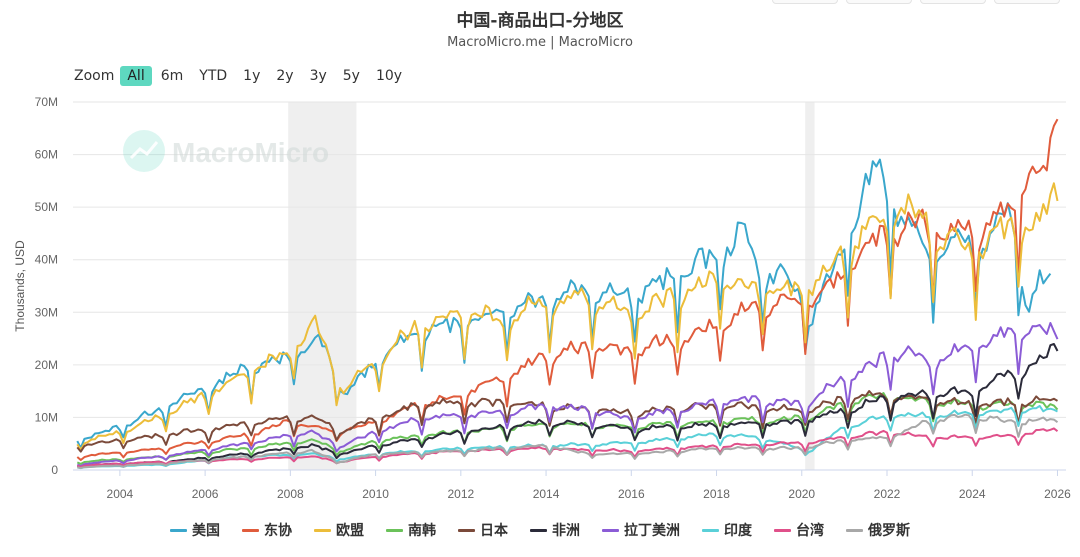 The image size is (1080, 557). What do you see at coordinates (494, 531) in the screenshot?
I see `legend-label: 日本` at bounding box center [494, 531].